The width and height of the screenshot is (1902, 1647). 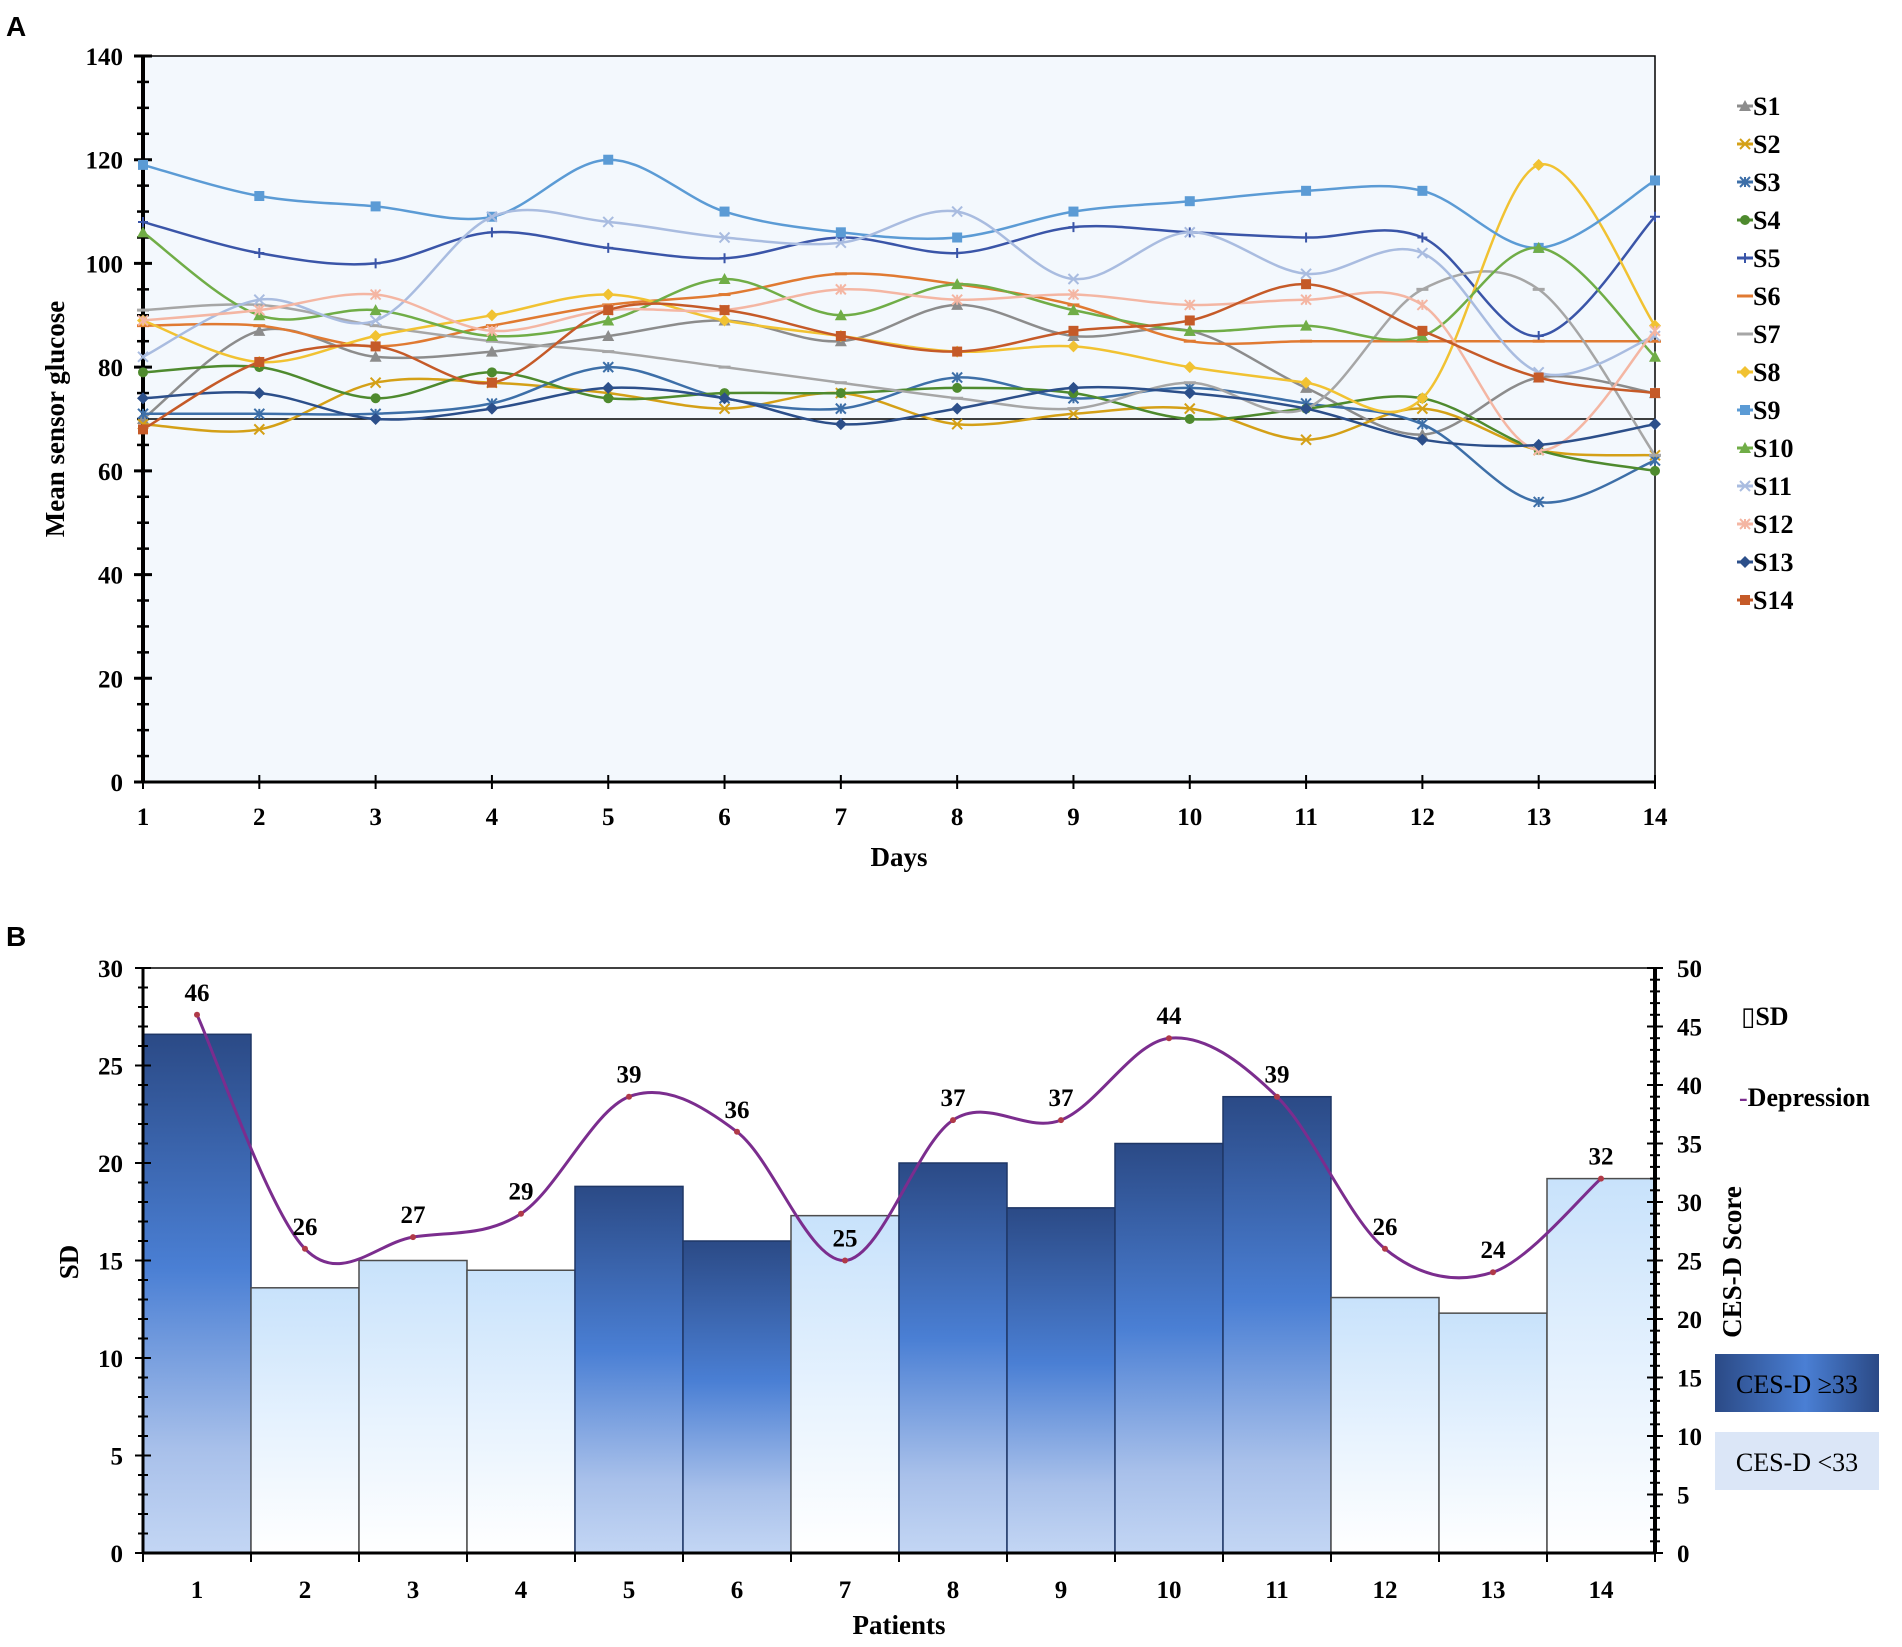 What do you see at coordinates (1689, 1262) in the screenshot?
I see `panel-b-right-tick-labels: 0 5 10 15 20 25 30 35 40 45 50` at bounding box center [1689, 1262].